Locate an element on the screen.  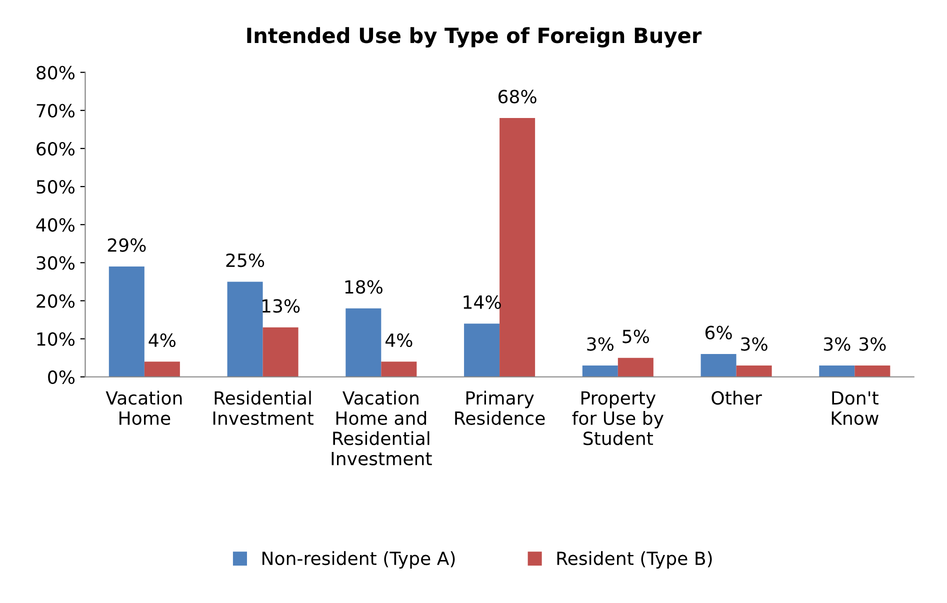
x-tick-label: Vacation Home and Residential Investment is located at coordinates (382, 428).